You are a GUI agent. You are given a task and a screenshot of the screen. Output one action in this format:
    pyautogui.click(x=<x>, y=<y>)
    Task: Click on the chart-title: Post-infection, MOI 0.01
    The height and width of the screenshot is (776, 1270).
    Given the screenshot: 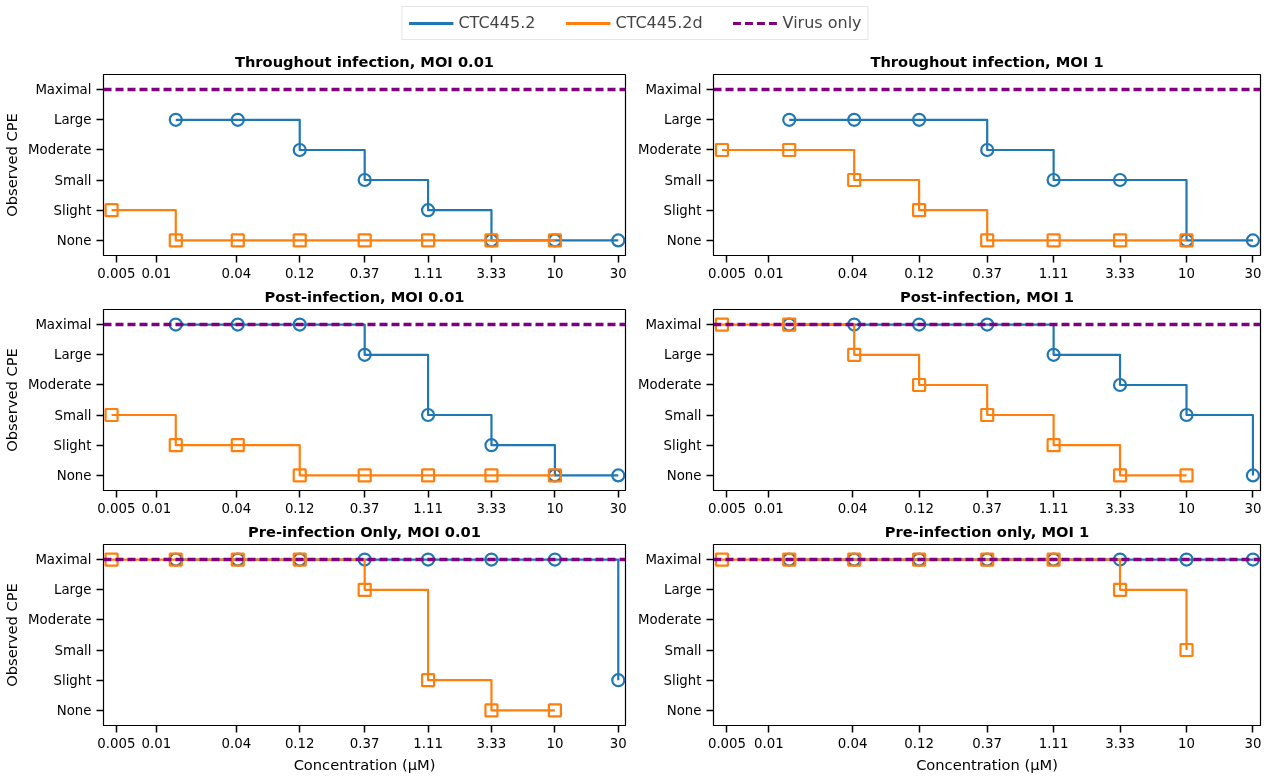 What is the action you would take?
    pyautogui.click(x=364, y=296)
    